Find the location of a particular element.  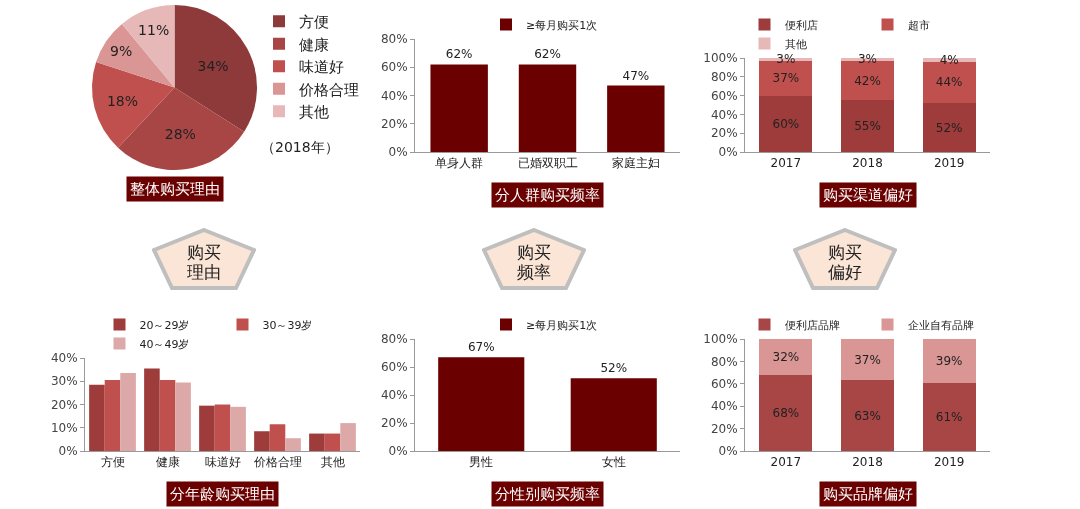

data-label: 9% is located at coordinates (121, 51).